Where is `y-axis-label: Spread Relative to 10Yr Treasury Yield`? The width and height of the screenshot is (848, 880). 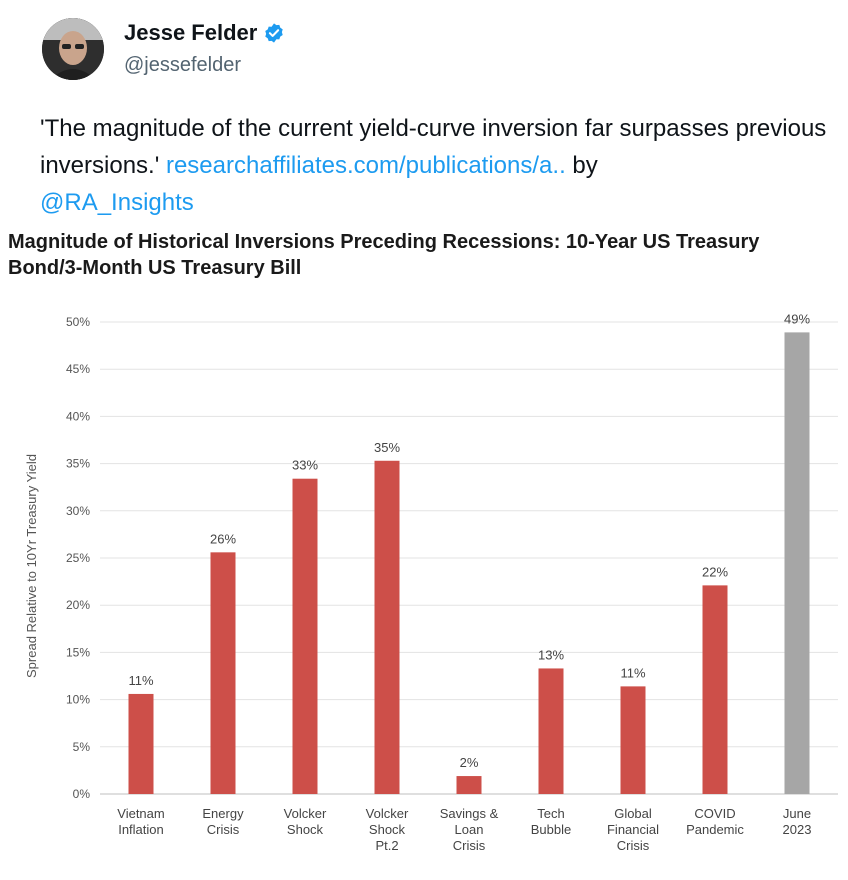 y-axis-label: Spread Relative to 10Yr Treasury Yield is located at coordinates (31, 566).